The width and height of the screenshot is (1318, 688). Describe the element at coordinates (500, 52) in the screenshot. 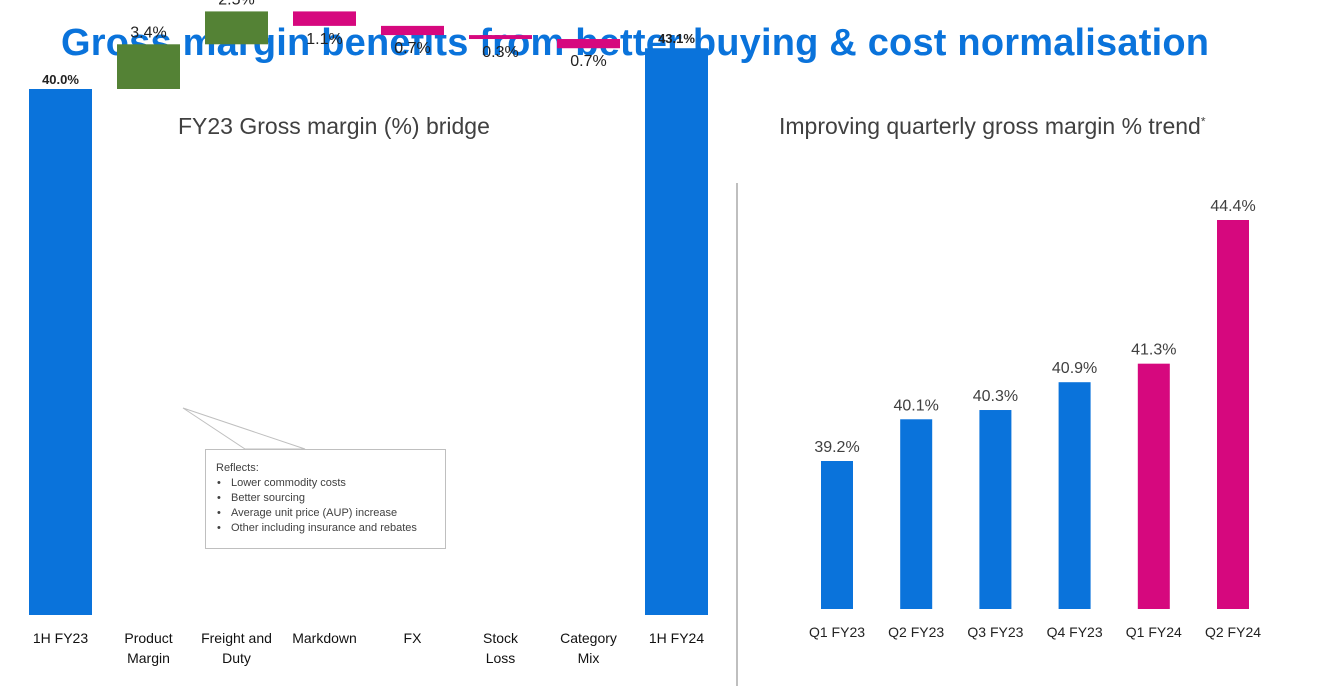

I see `waterfall-value-label: 0.3%` at that location.